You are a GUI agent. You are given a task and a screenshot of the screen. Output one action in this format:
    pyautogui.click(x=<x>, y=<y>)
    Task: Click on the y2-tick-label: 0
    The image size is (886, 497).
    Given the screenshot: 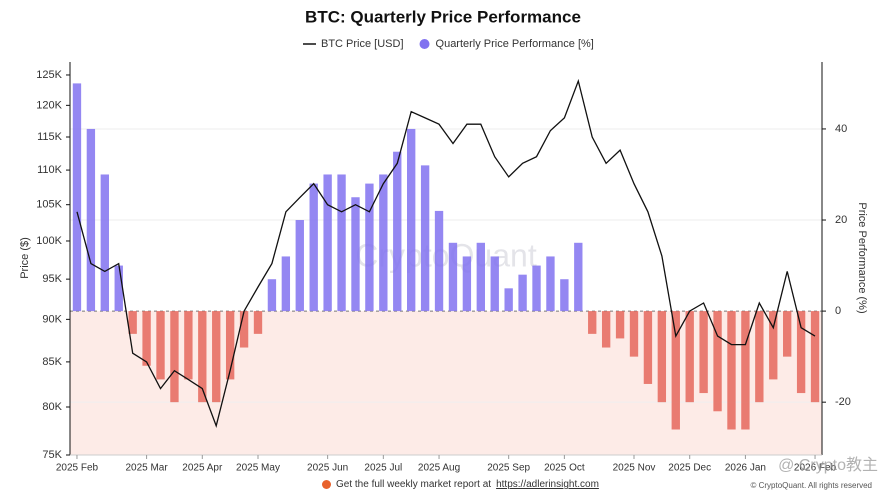 What is the action you would take?
    pyautogui.click(x=838, y=311)
    